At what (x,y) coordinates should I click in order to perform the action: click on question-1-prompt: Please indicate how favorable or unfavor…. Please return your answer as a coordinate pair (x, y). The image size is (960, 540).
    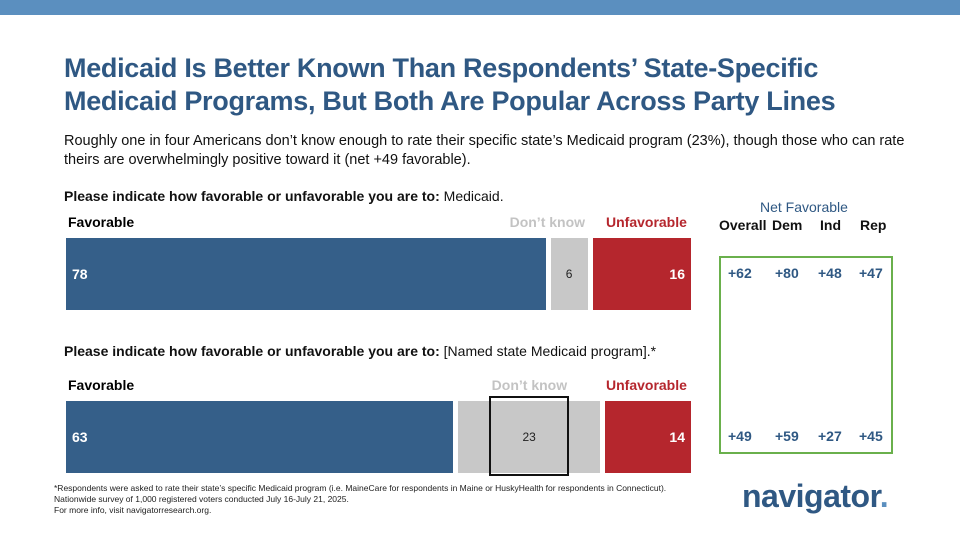
    Looking at the image, I should click on (284, 196).